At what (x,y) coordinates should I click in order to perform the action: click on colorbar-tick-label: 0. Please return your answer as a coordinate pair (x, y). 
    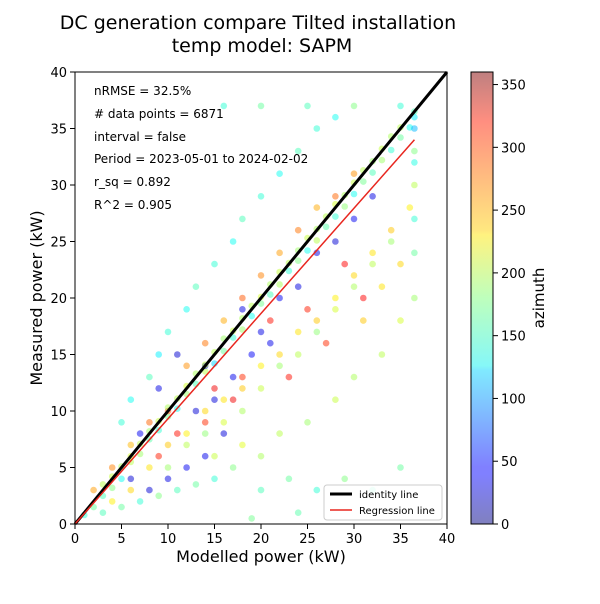
    Looking at the image, I should click on (505, 525).